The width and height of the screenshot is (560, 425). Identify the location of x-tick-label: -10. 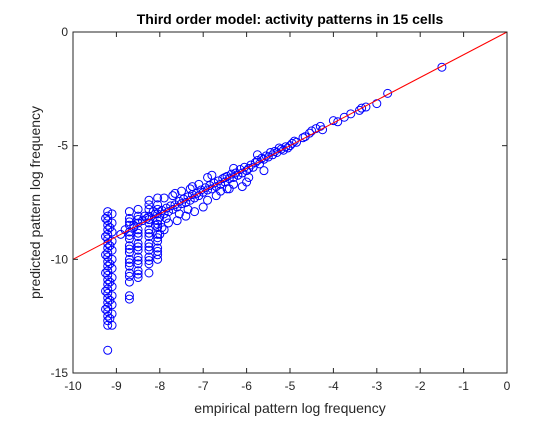
(73, 386).